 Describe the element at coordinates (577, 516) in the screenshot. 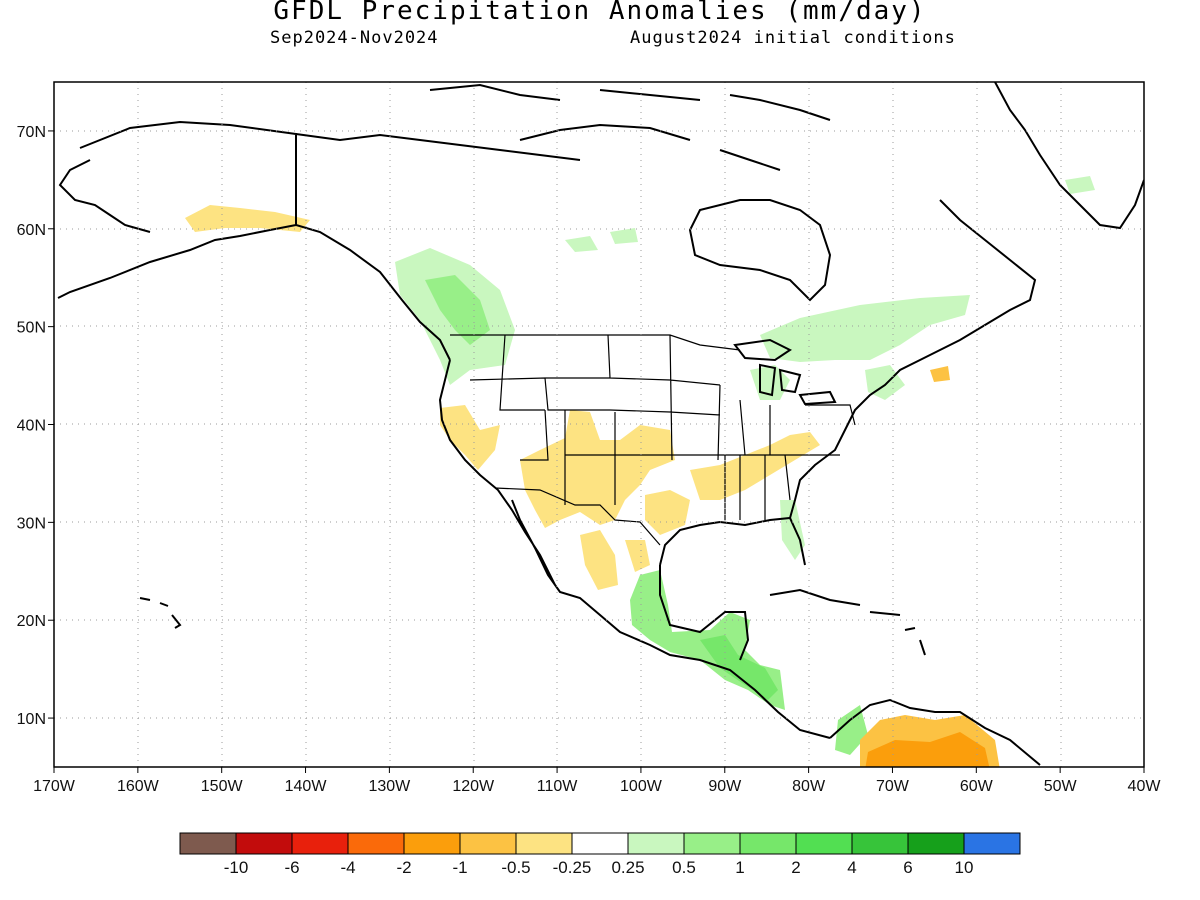

I see `us-mexico-border` at that location.